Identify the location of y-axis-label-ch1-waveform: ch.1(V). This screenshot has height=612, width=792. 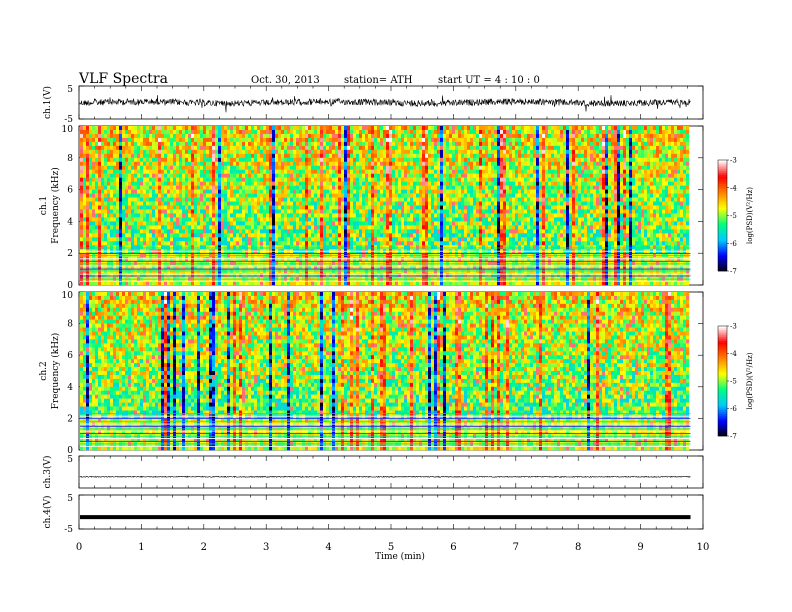
(47, 102).